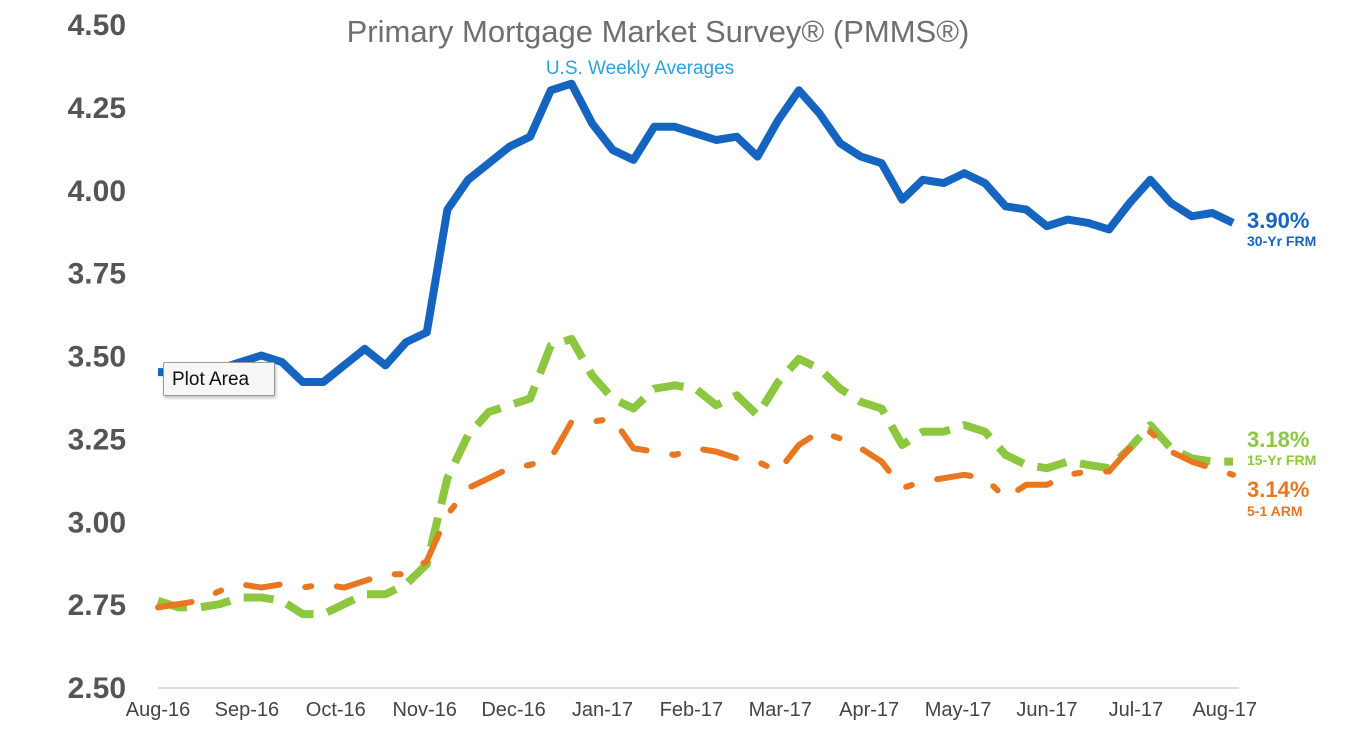 The height and width of the screenshot is (734, 1350). What do you see at coordinates (97, 191) in the screenshot?
I see `y-tick-label: 4.00` at bounding box center [97, 191].